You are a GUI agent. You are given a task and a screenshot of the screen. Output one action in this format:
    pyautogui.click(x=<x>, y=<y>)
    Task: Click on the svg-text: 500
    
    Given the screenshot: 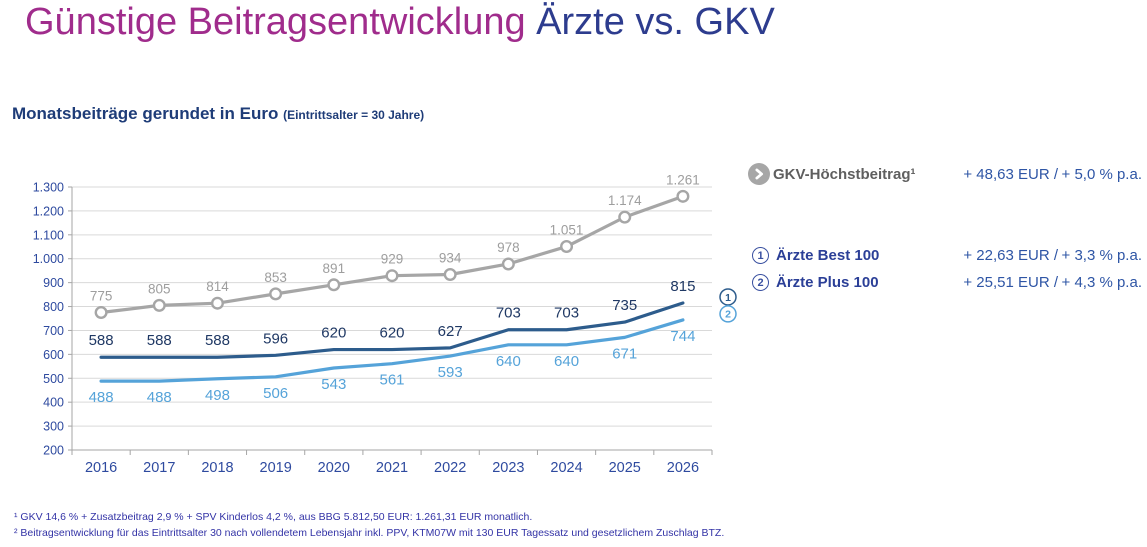 What is the action you would take?
    pyautogui.click(x=53, y=379)
    